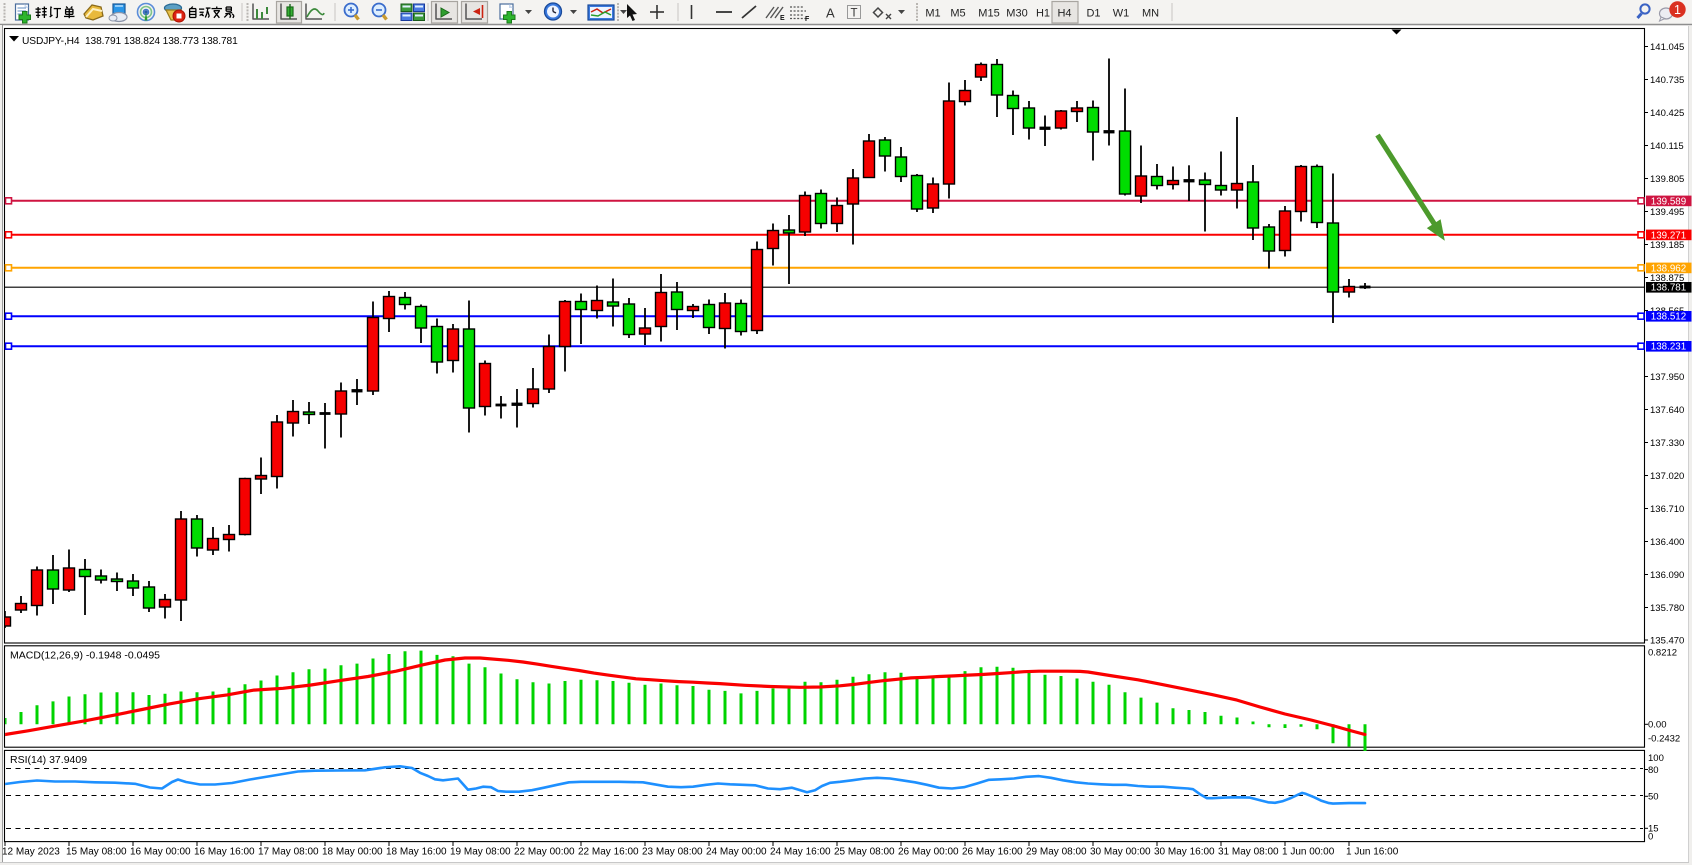 The height and width of the screenshot is (865, 1692). I want to click on svg-text: 16 May 00:00, so click(160, 852).